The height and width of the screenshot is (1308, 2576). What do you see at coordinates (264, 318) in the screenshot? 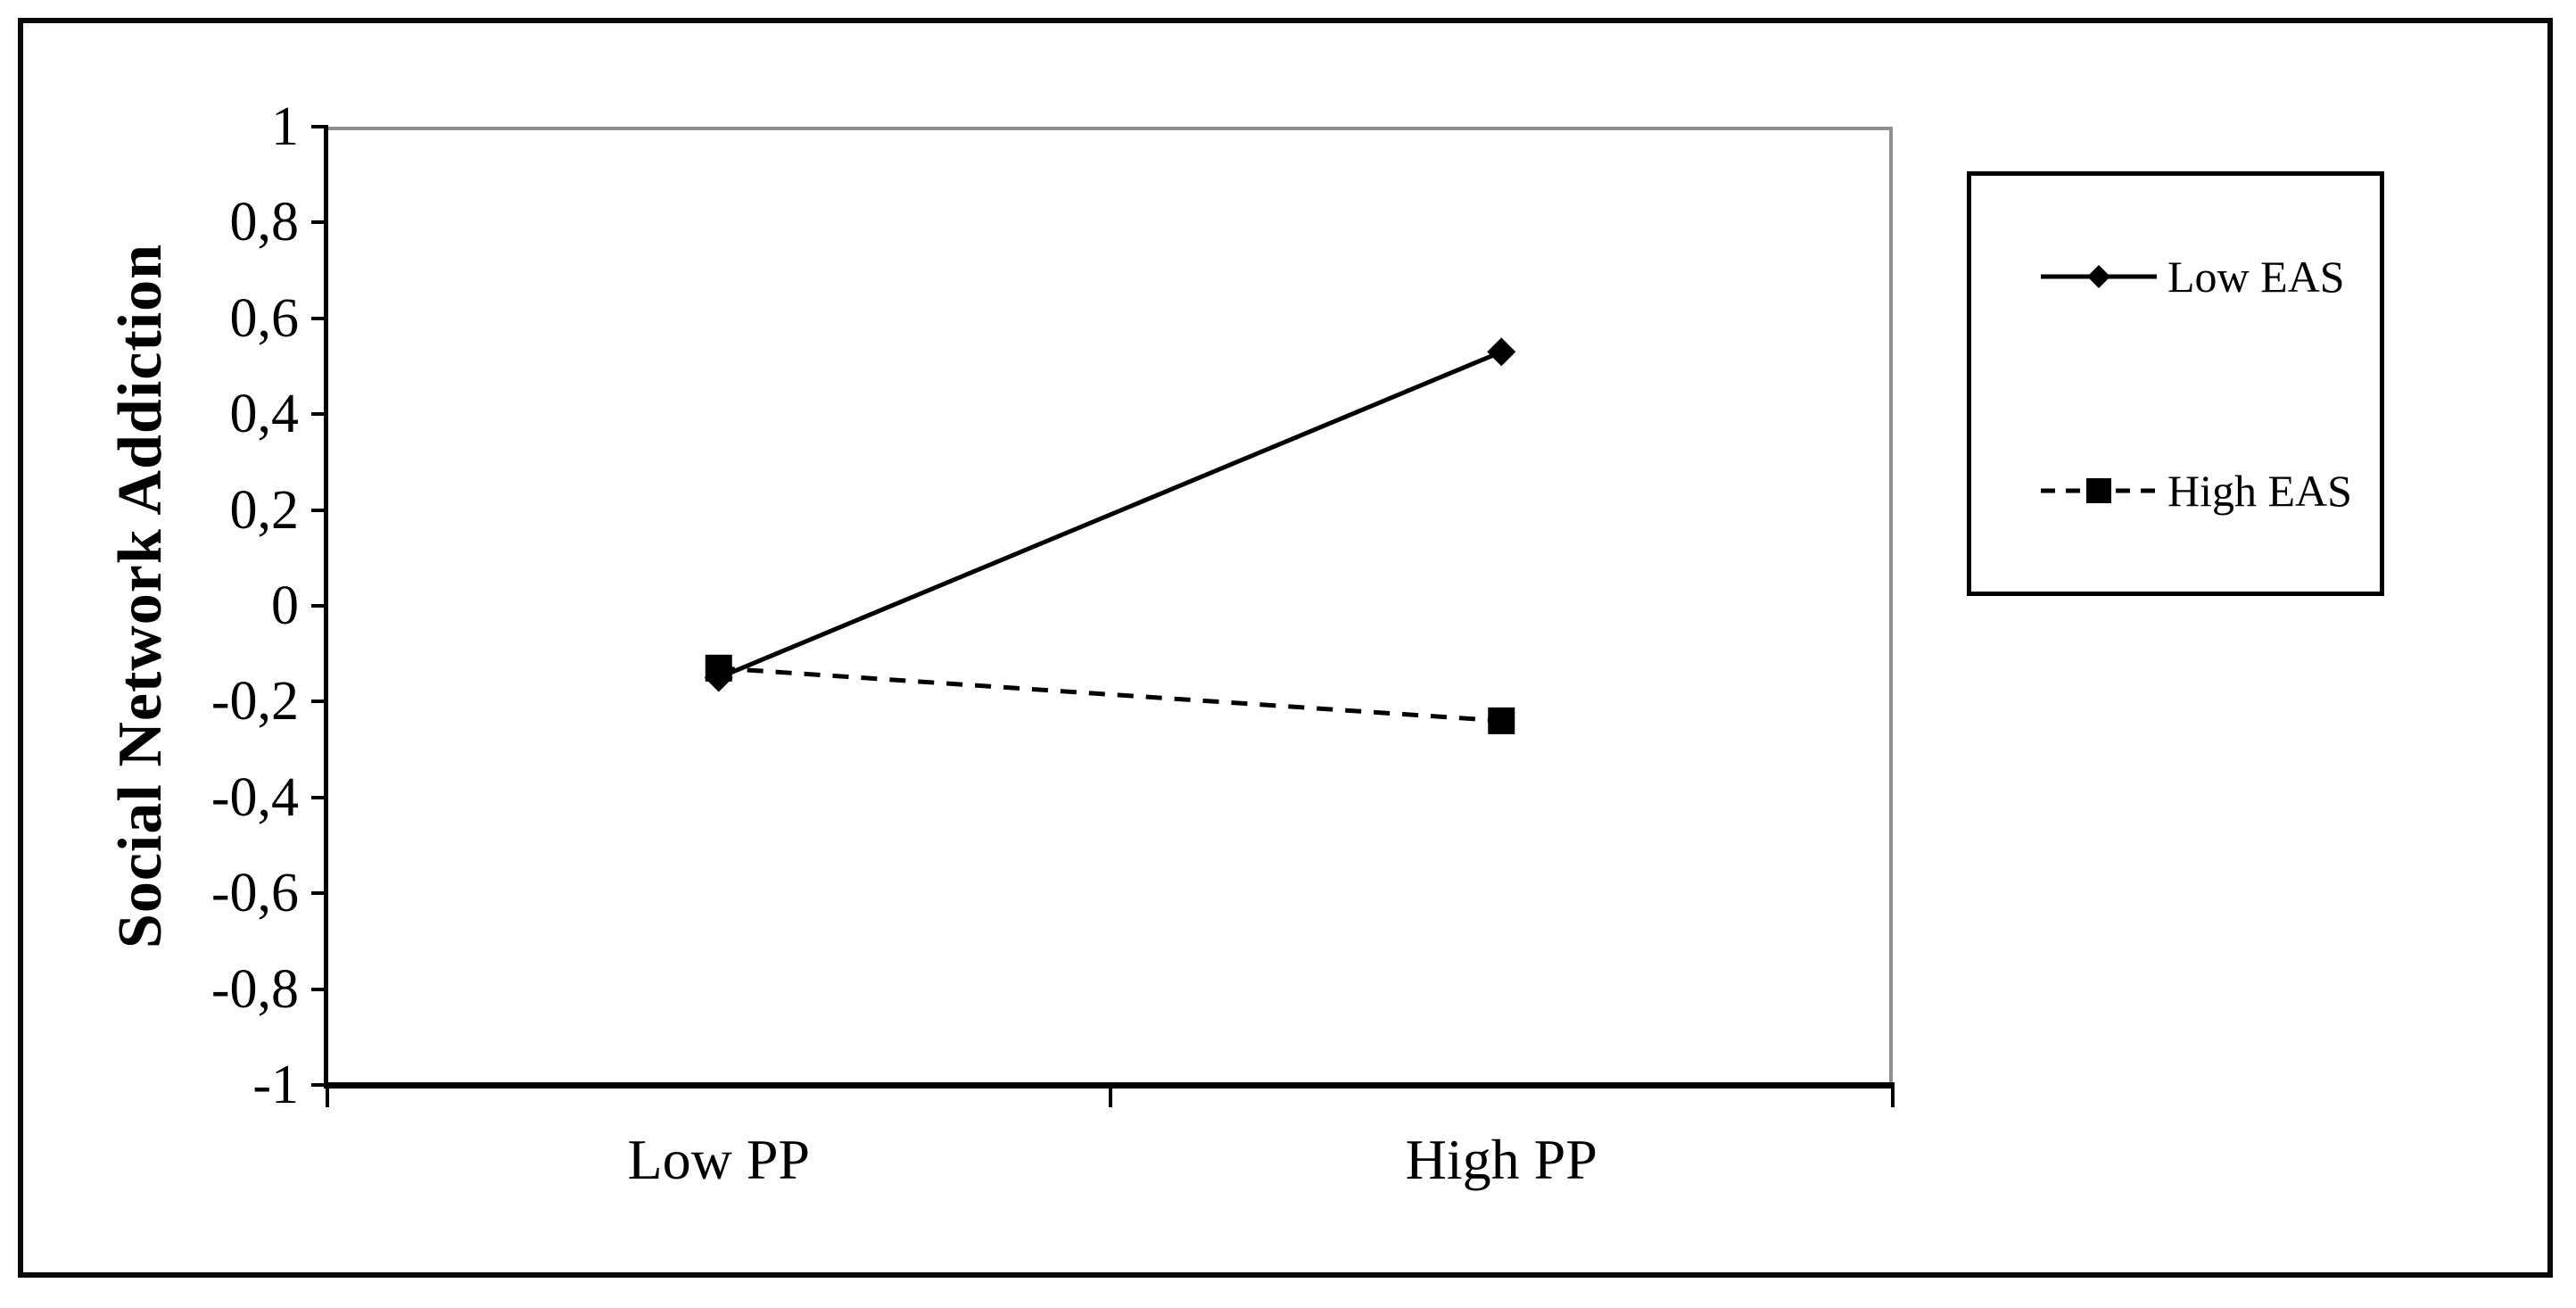
I see `y-tick-label: 0,6` at bounding box center [264, 318].